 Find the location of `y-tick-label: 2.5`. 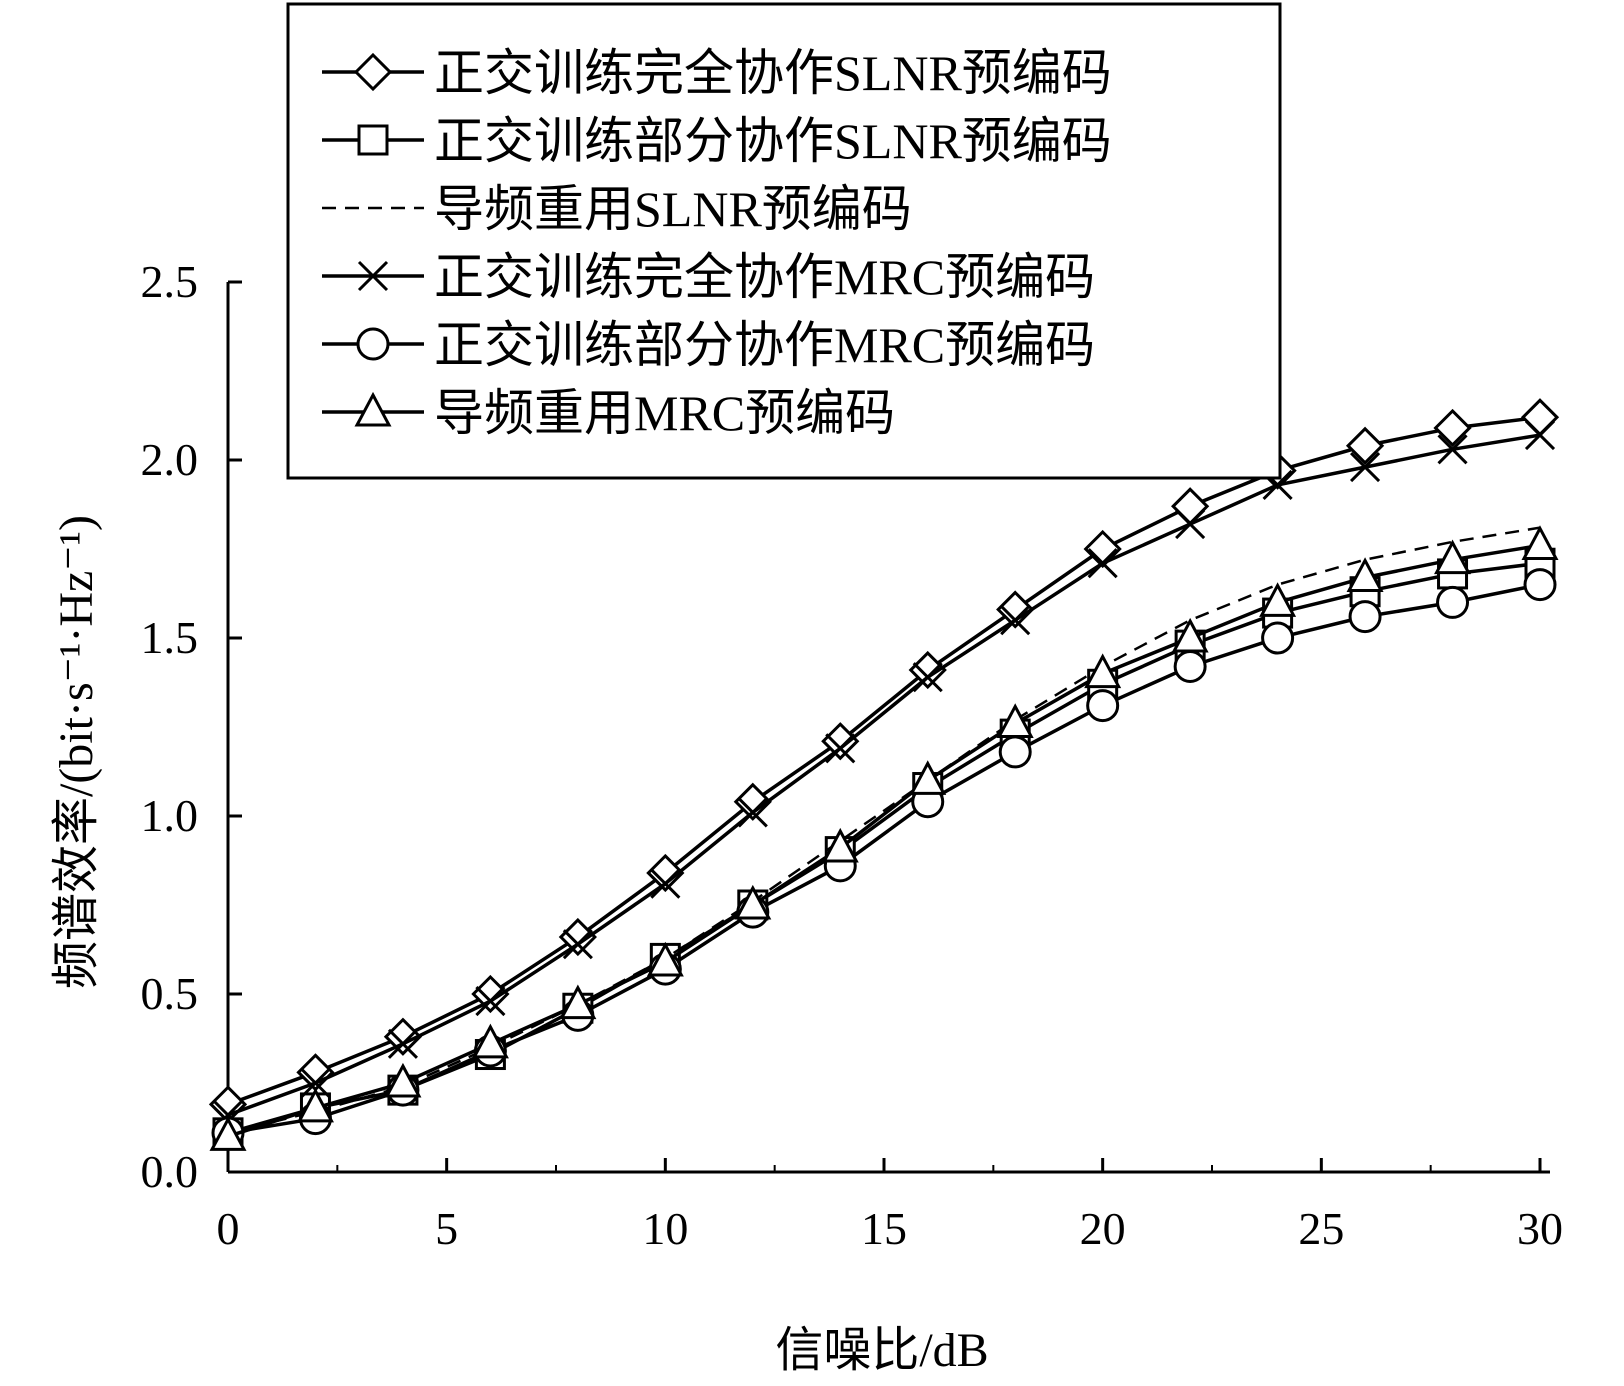

y-tick-label: 2.5 is located at coordinates (170, 281).